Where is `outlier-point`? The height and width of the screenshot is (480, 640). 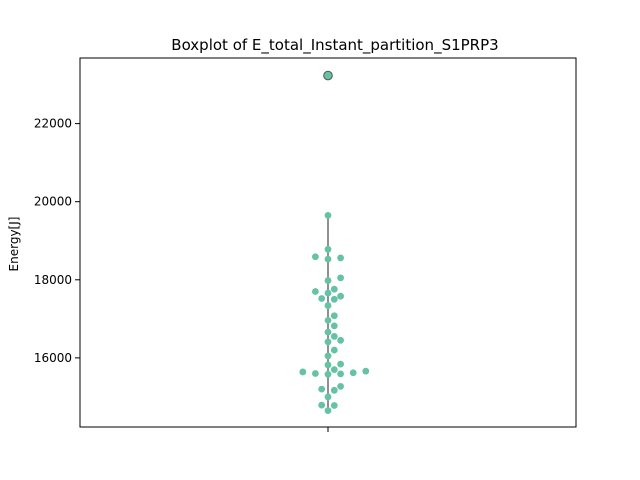
outlier-point is located at coordinates (328, 75).